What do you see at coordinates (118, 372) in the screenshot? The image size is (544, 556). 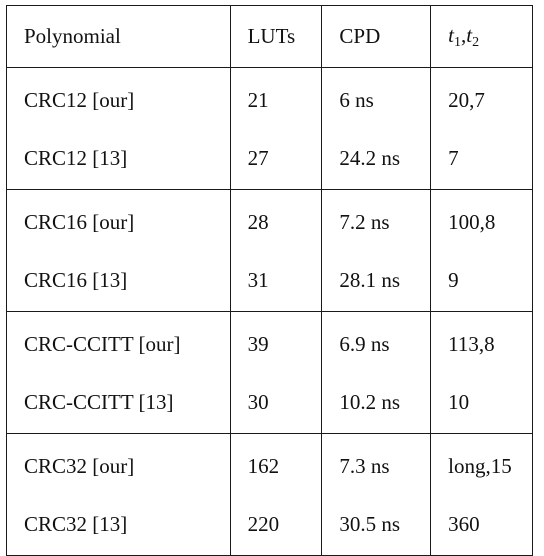 I see `polynomial-cell: CRC-CCITT [our] CRC-CCITT [13]` at bounding box center [118, 372].